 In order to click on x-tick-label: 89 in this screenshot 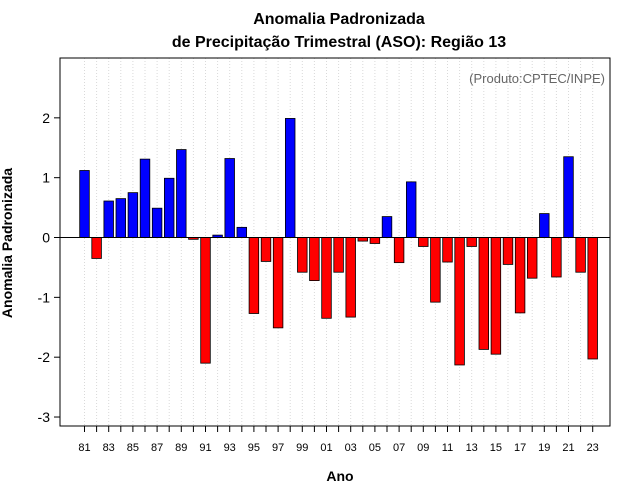, I will do `click(181, 448)`.